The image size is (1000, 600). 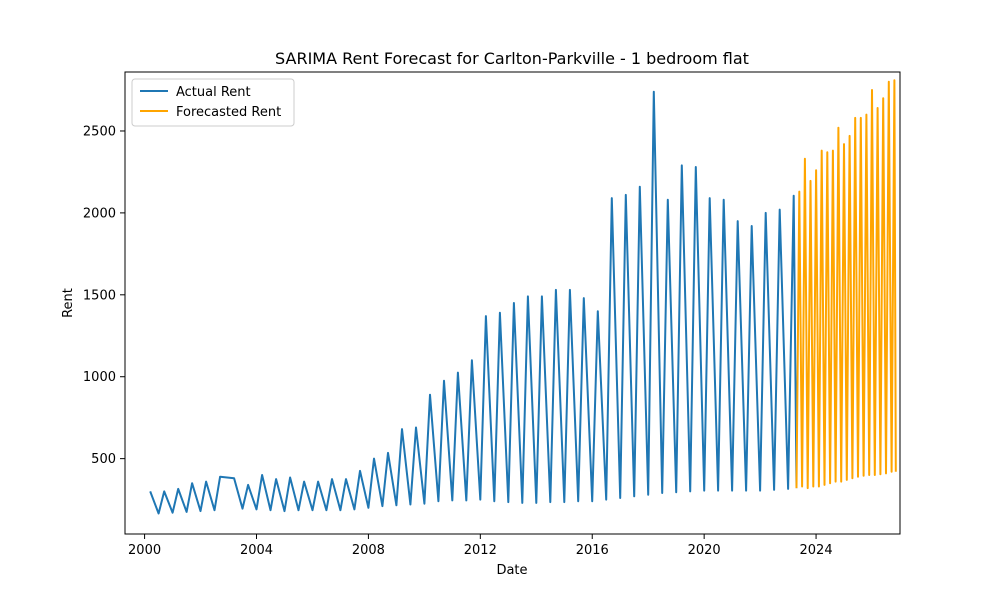 What do you see at coordinates (256, 550) in the screenshot?
I see `x-tick-label: 2004` at bounding box center [256, 550].